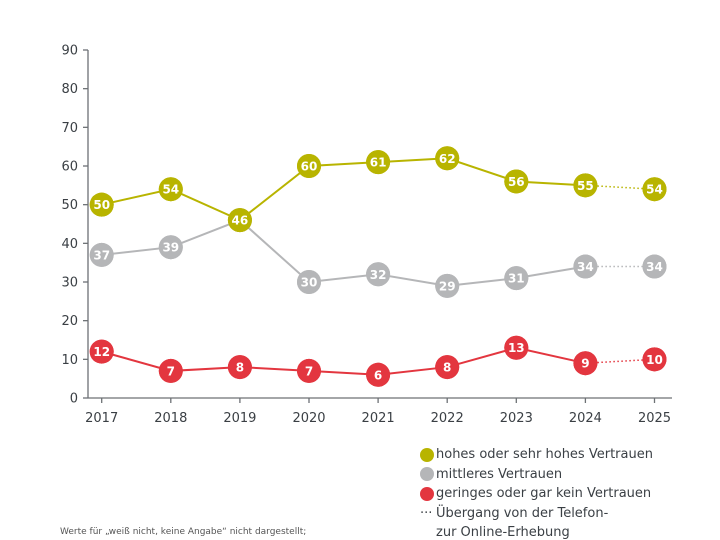 This screenshot has height=540, width=720. I want to click on legend-label-continued: zur Online-Erhebung, so click(503, 532).